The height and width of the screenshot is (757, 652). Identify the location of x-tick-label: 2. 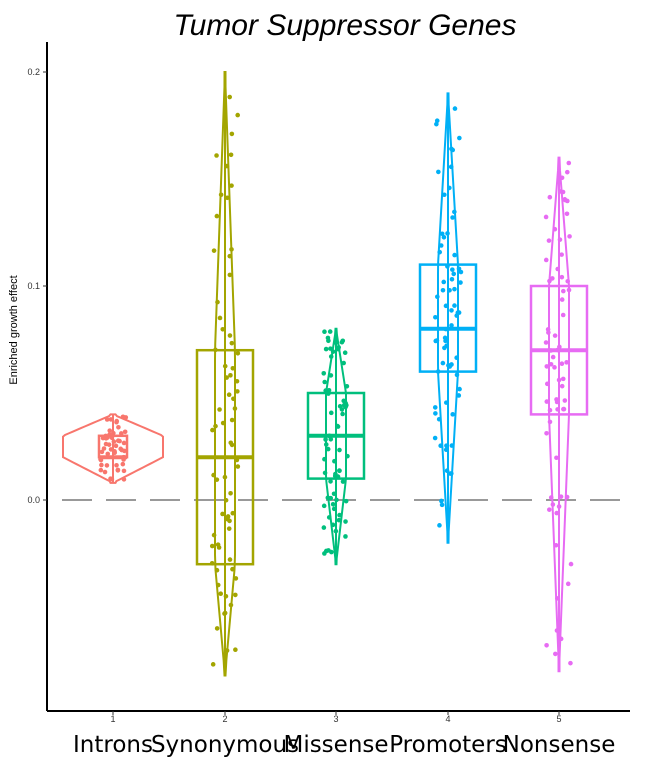
(224, 719).